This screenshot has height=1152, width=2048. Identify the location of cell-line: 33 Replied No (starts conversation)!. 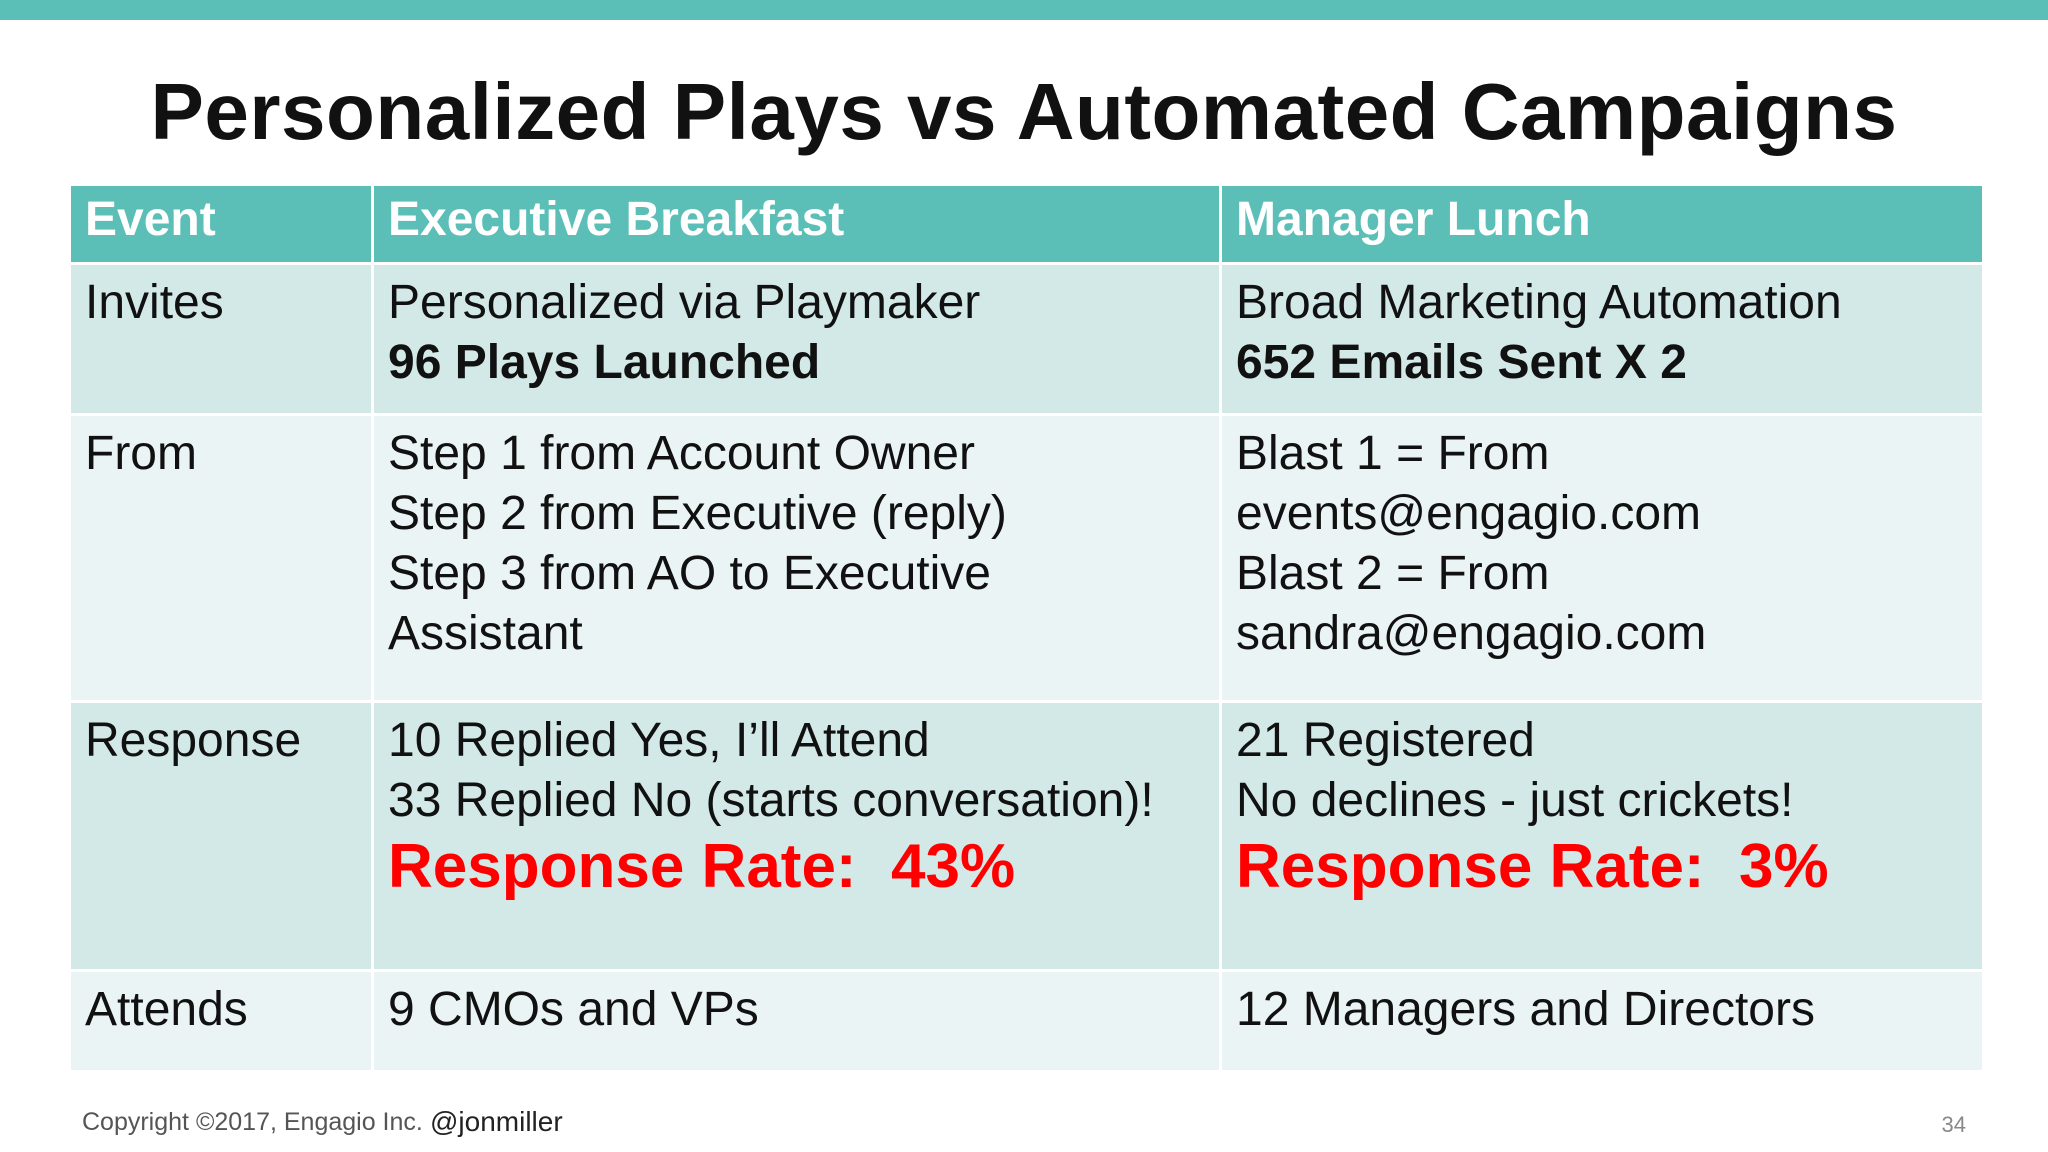
(771, 800).